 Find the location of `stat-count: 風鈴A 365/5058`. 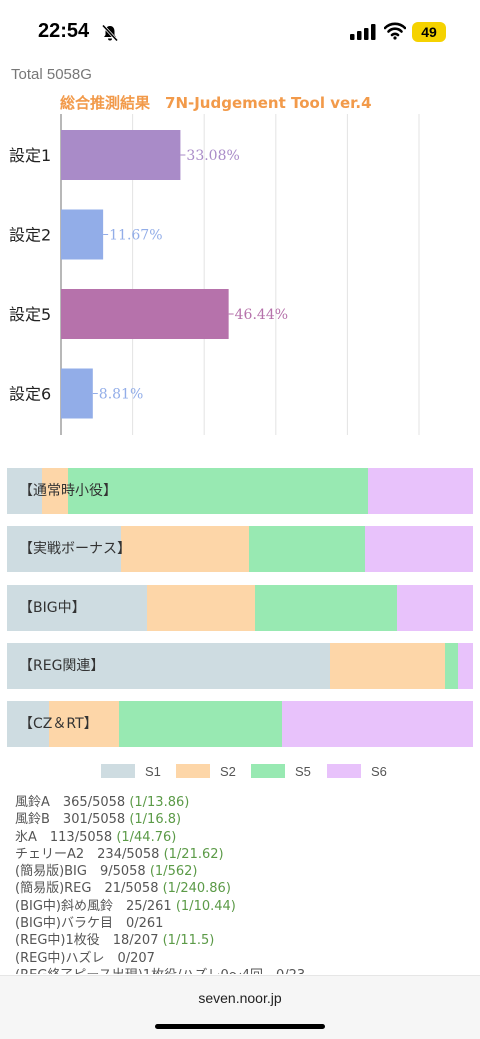

stat-count: 風鈴A 365/5058 is located at coordinates (72, 802).